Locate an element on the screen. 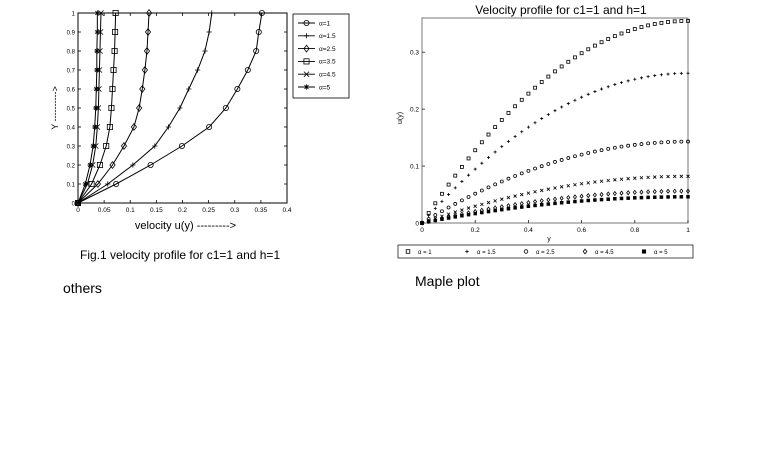 This screenshot has width=759, height=468. legend-label: α=1 is located at coordinates (325, 23).